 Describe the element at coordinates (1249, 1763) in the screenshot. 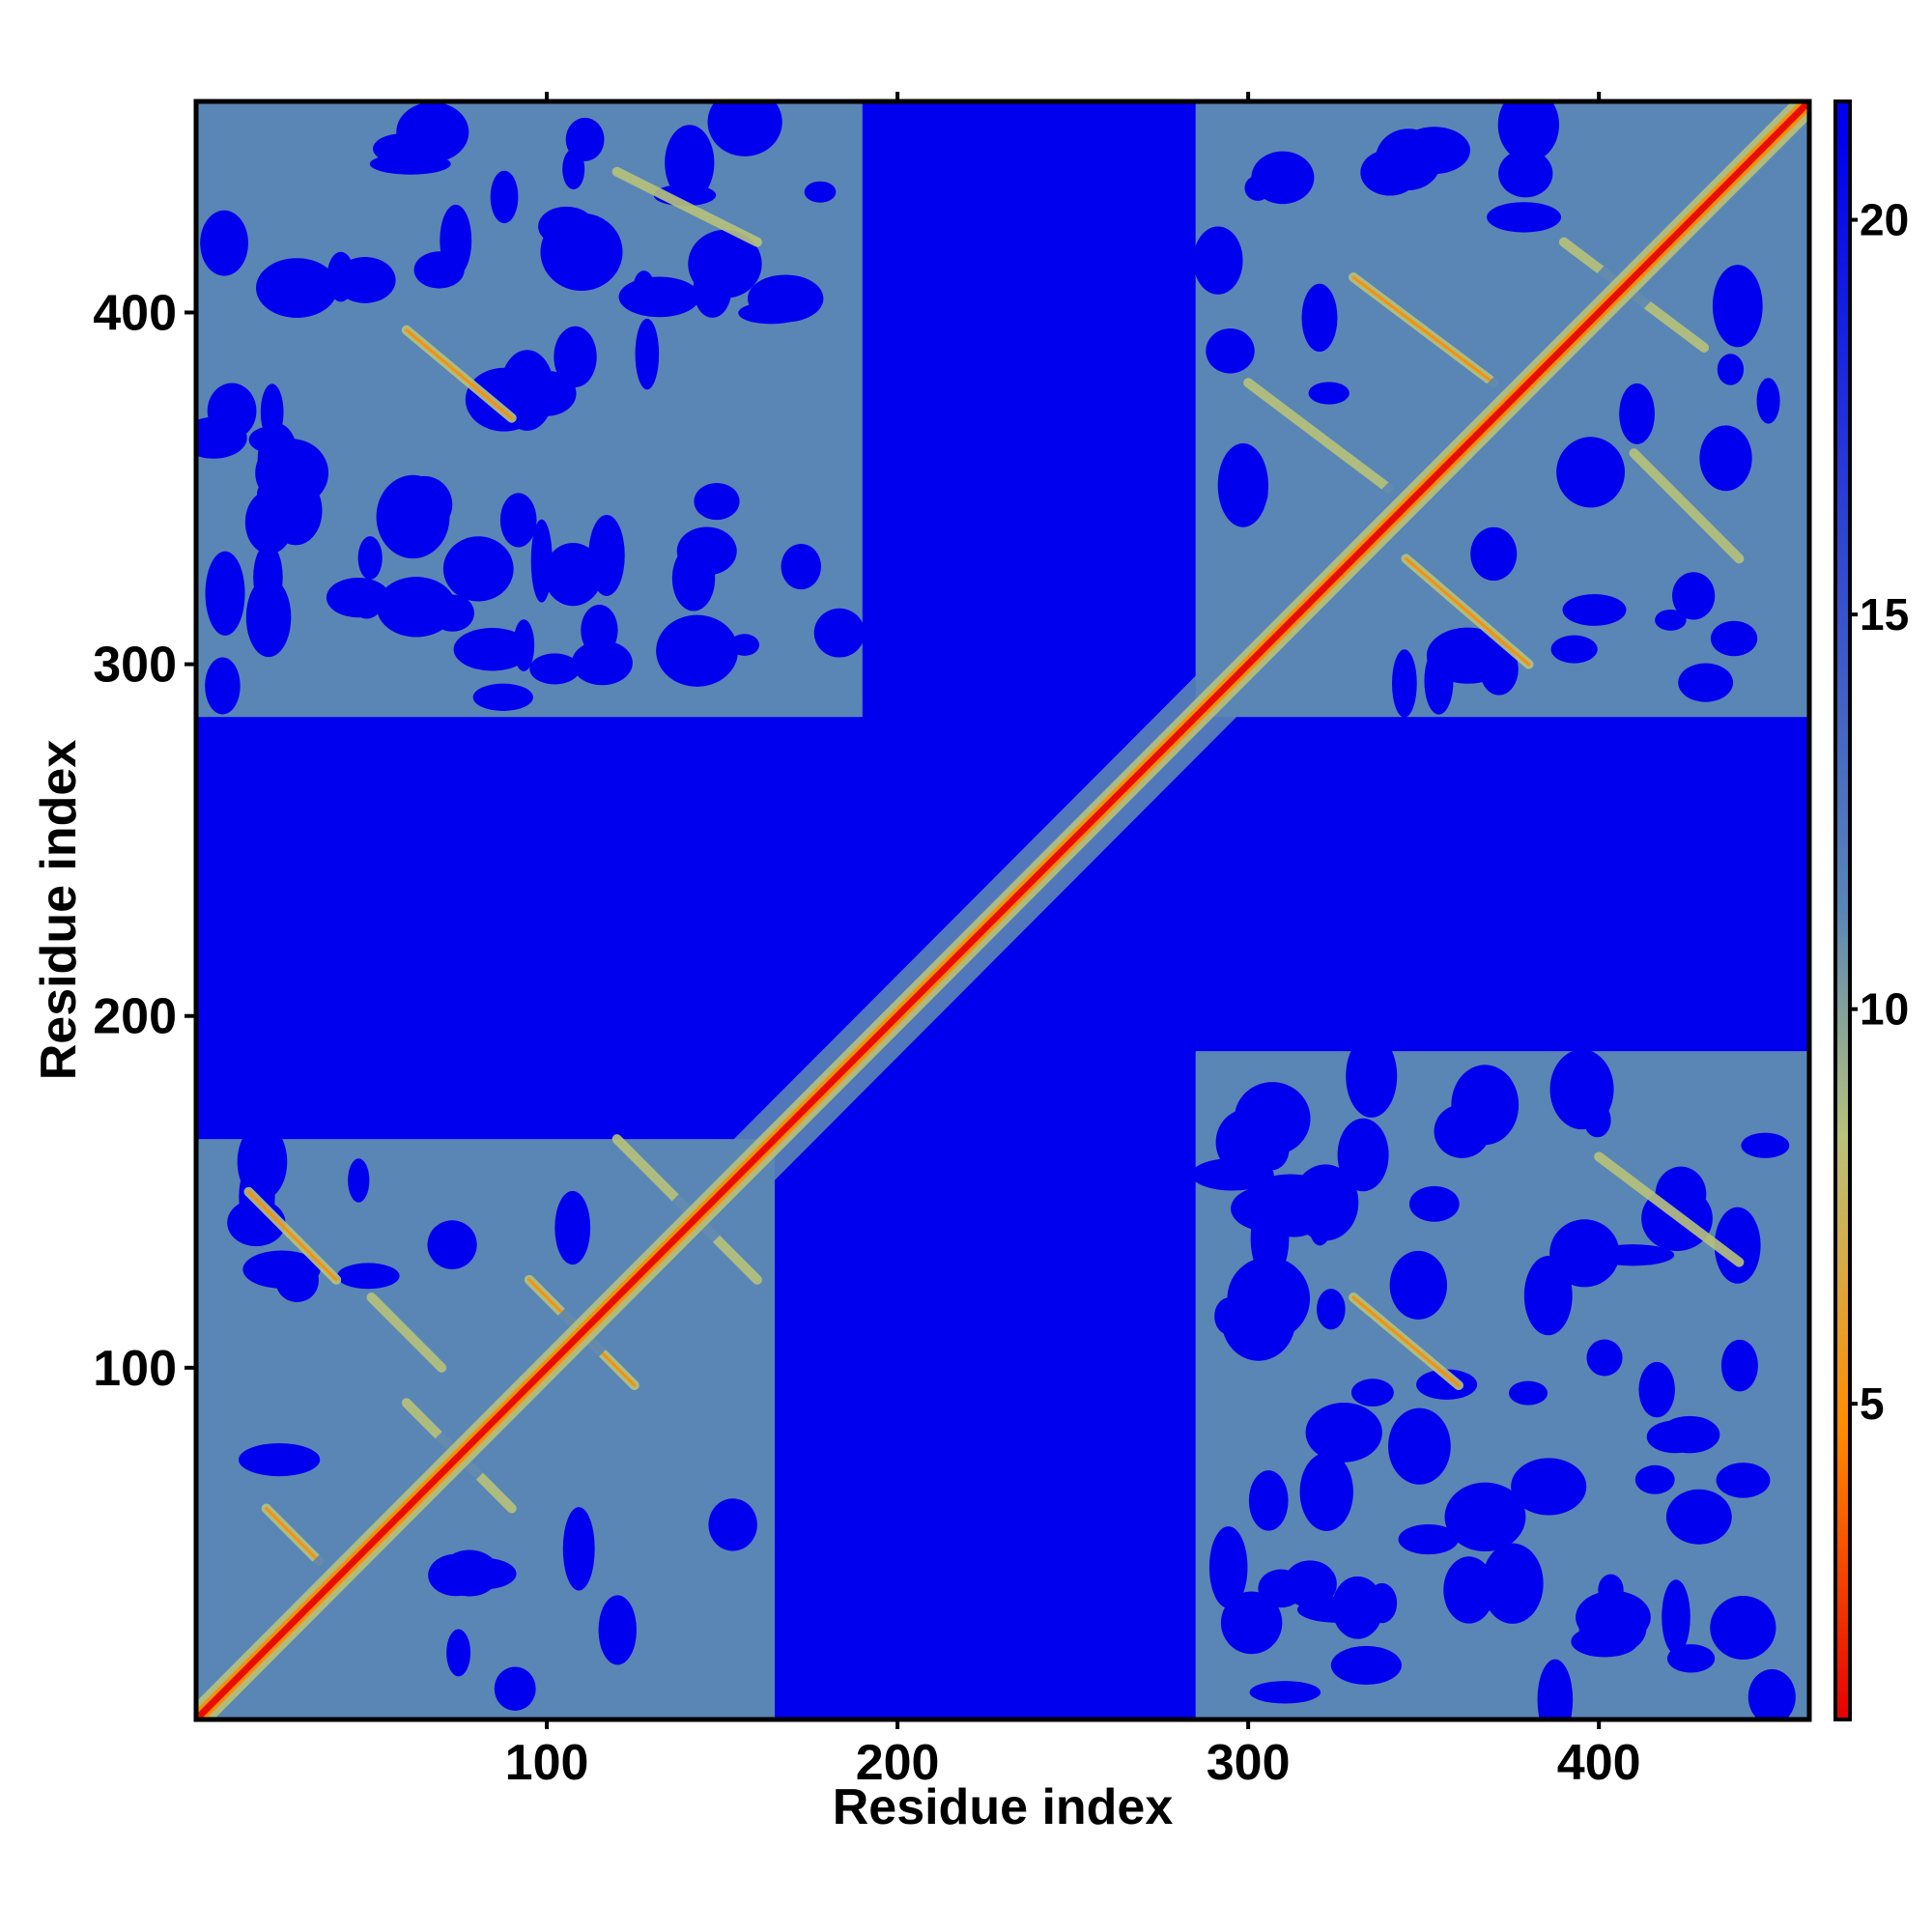

I see `x-tick-label: 300` at that location.